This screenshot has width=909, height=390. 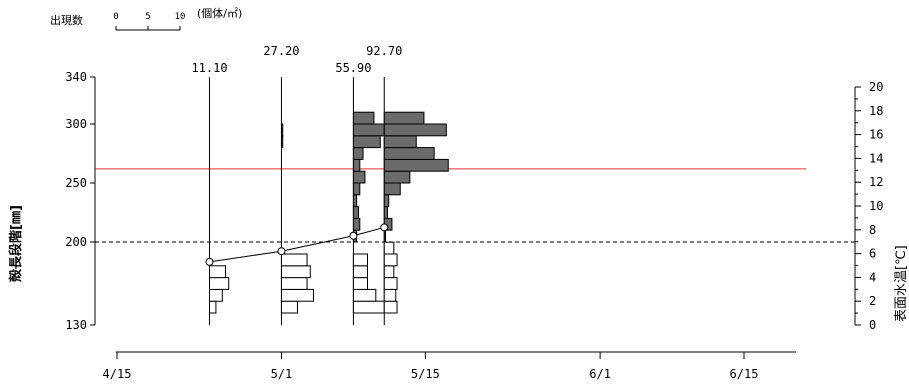 I want to click on legend-scale-tick-label: 10, so click(x=180, y=17).